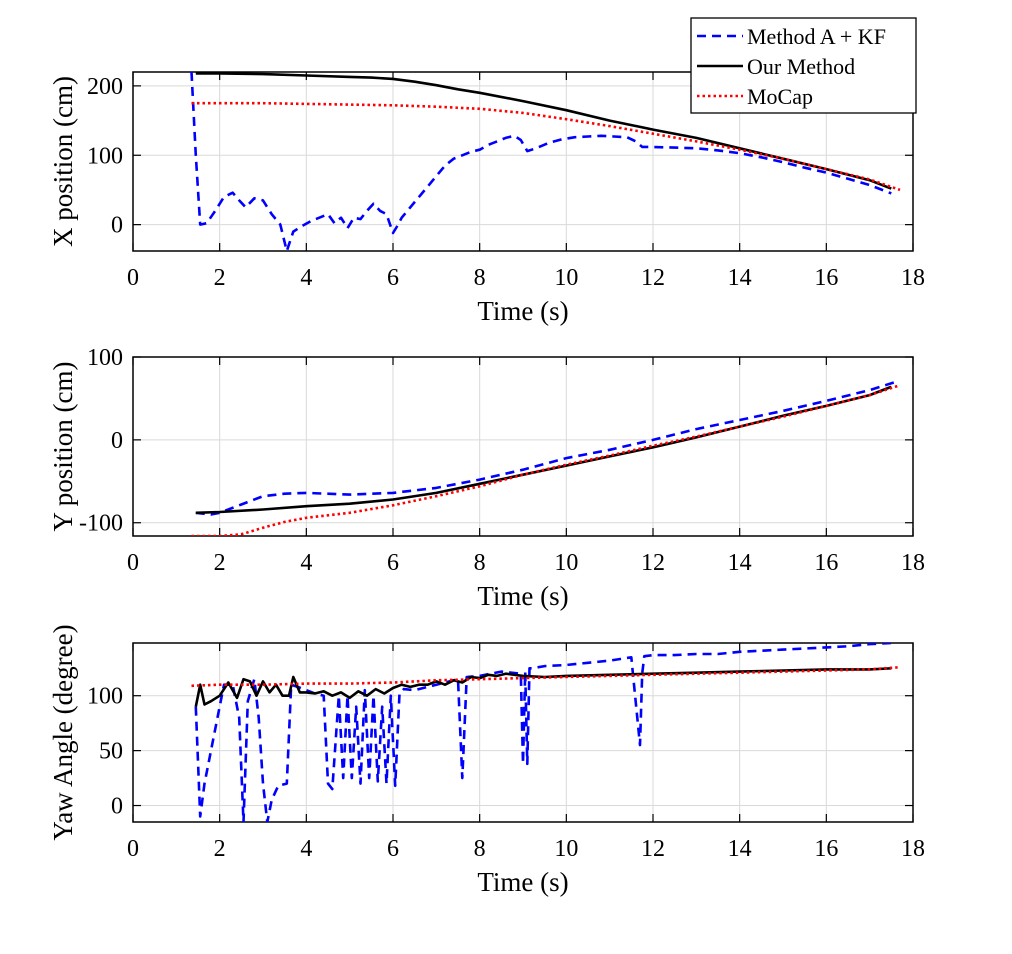 The height and width of the screenshot is (954, 1012). What do you see at coordinates (801, 66) in the screenshot?
I see `legend-label: Our Method` at bounding box center [801, 66].